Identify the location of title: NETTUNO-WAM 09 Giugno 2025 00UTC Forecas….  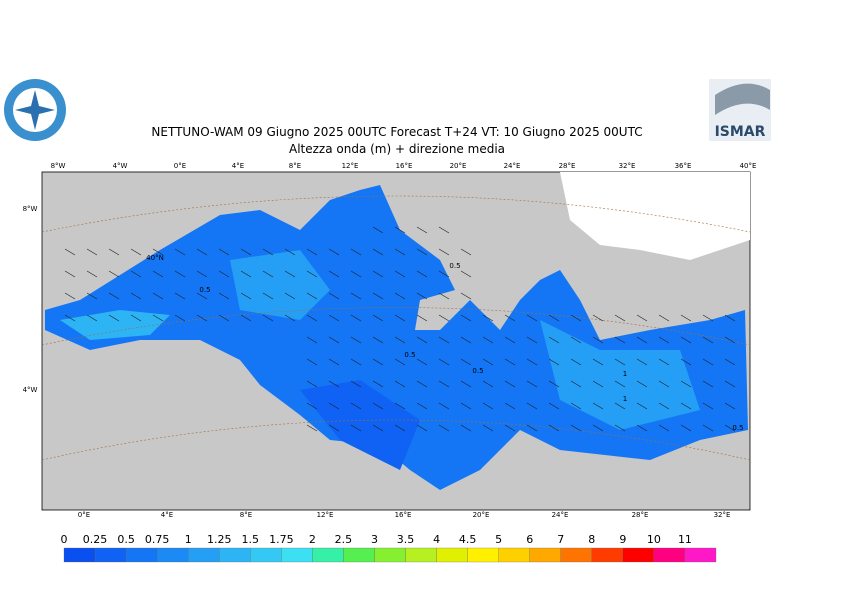
(396, 132).